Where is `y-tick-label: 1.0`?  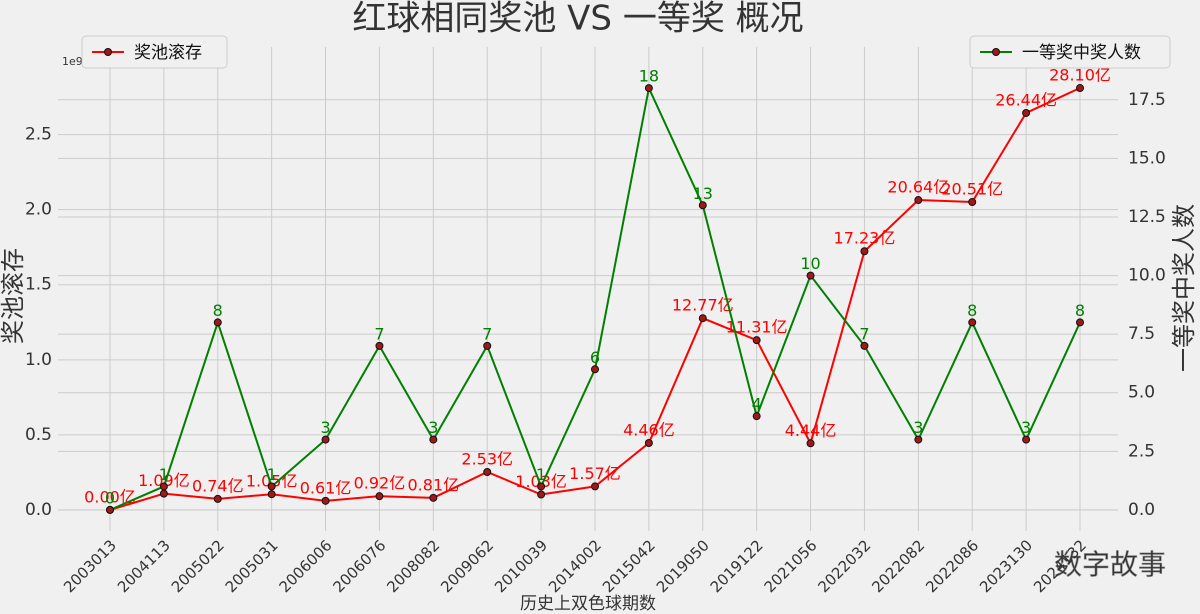
y-tick-label: 1.0 is located at coordinates (38, 360).